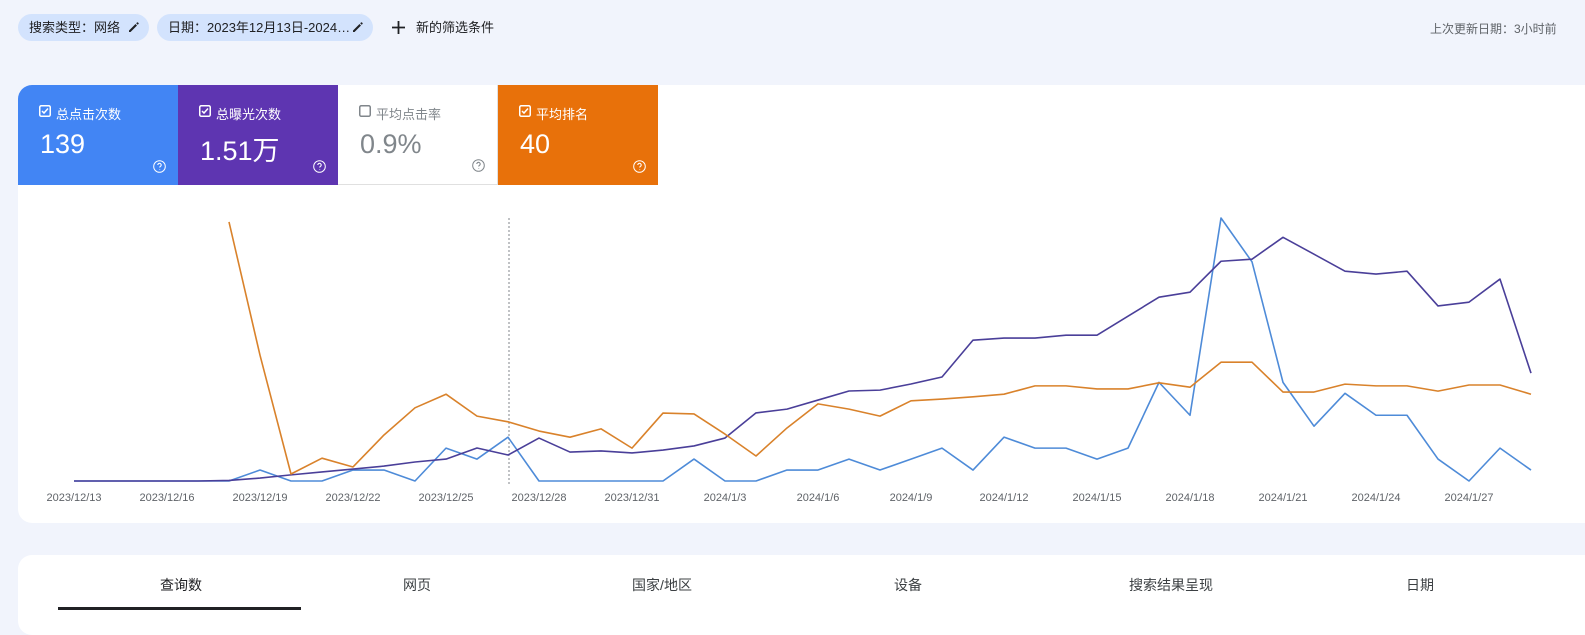 The image size is (1585, 635). What do you see at coordinates (166, 498) in the screenshot?
I see `x-tick-label: 2023/12/16` at bounding box center [166, 498].